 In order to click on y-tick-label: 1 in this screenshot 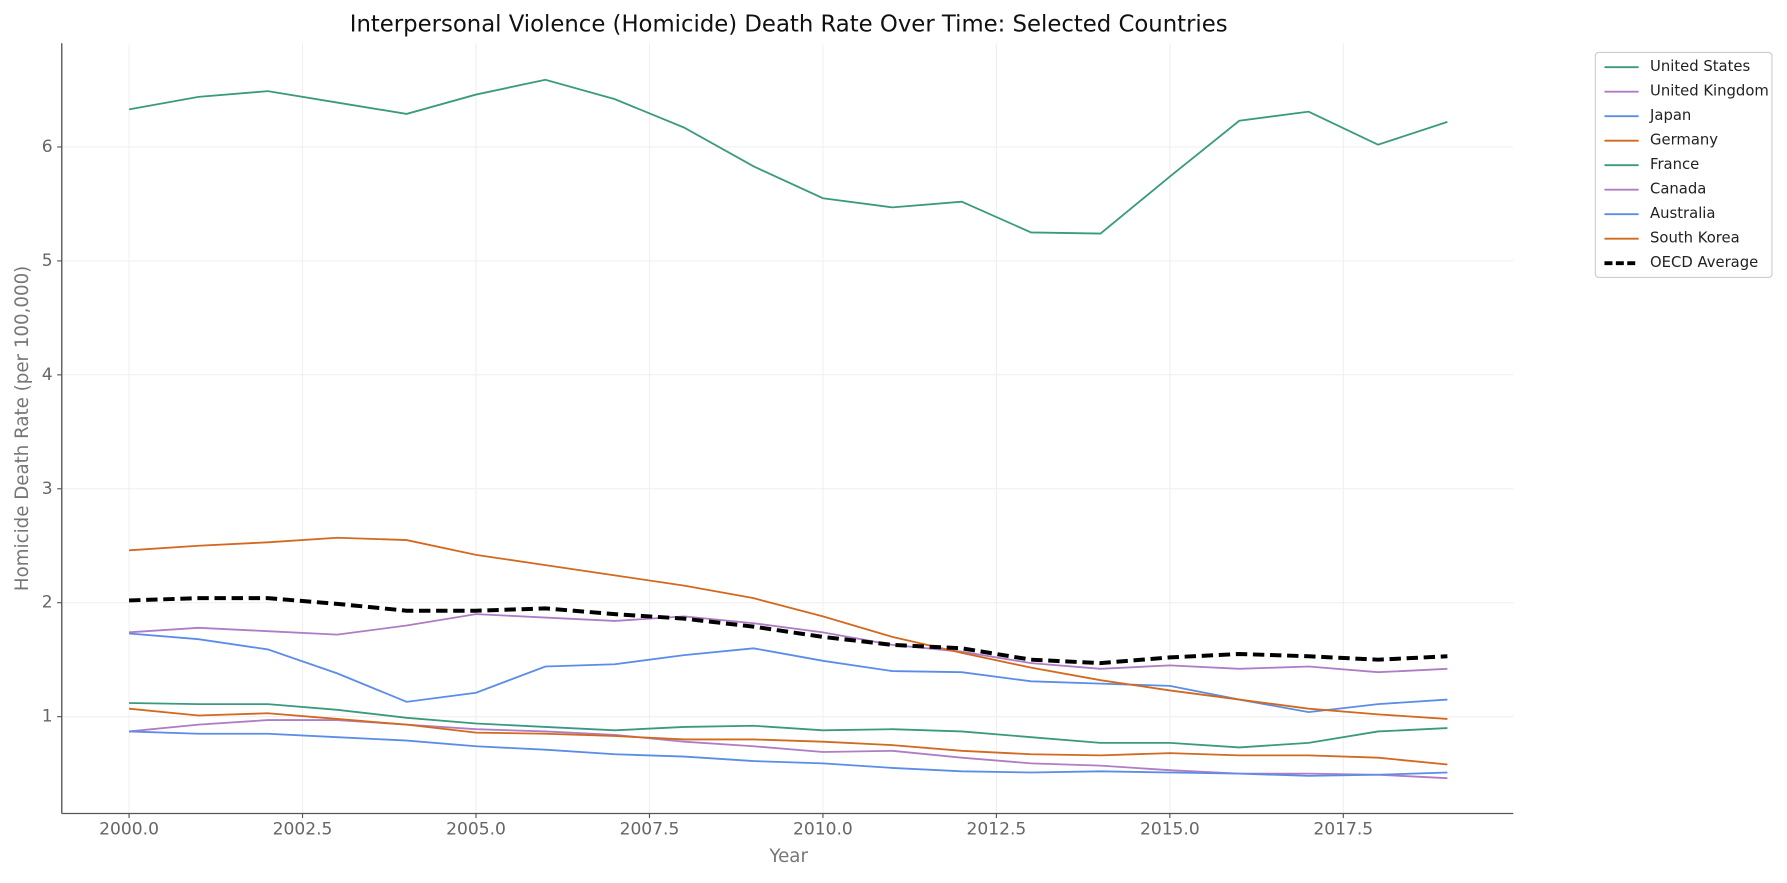, I will do `click(47, 717)`.